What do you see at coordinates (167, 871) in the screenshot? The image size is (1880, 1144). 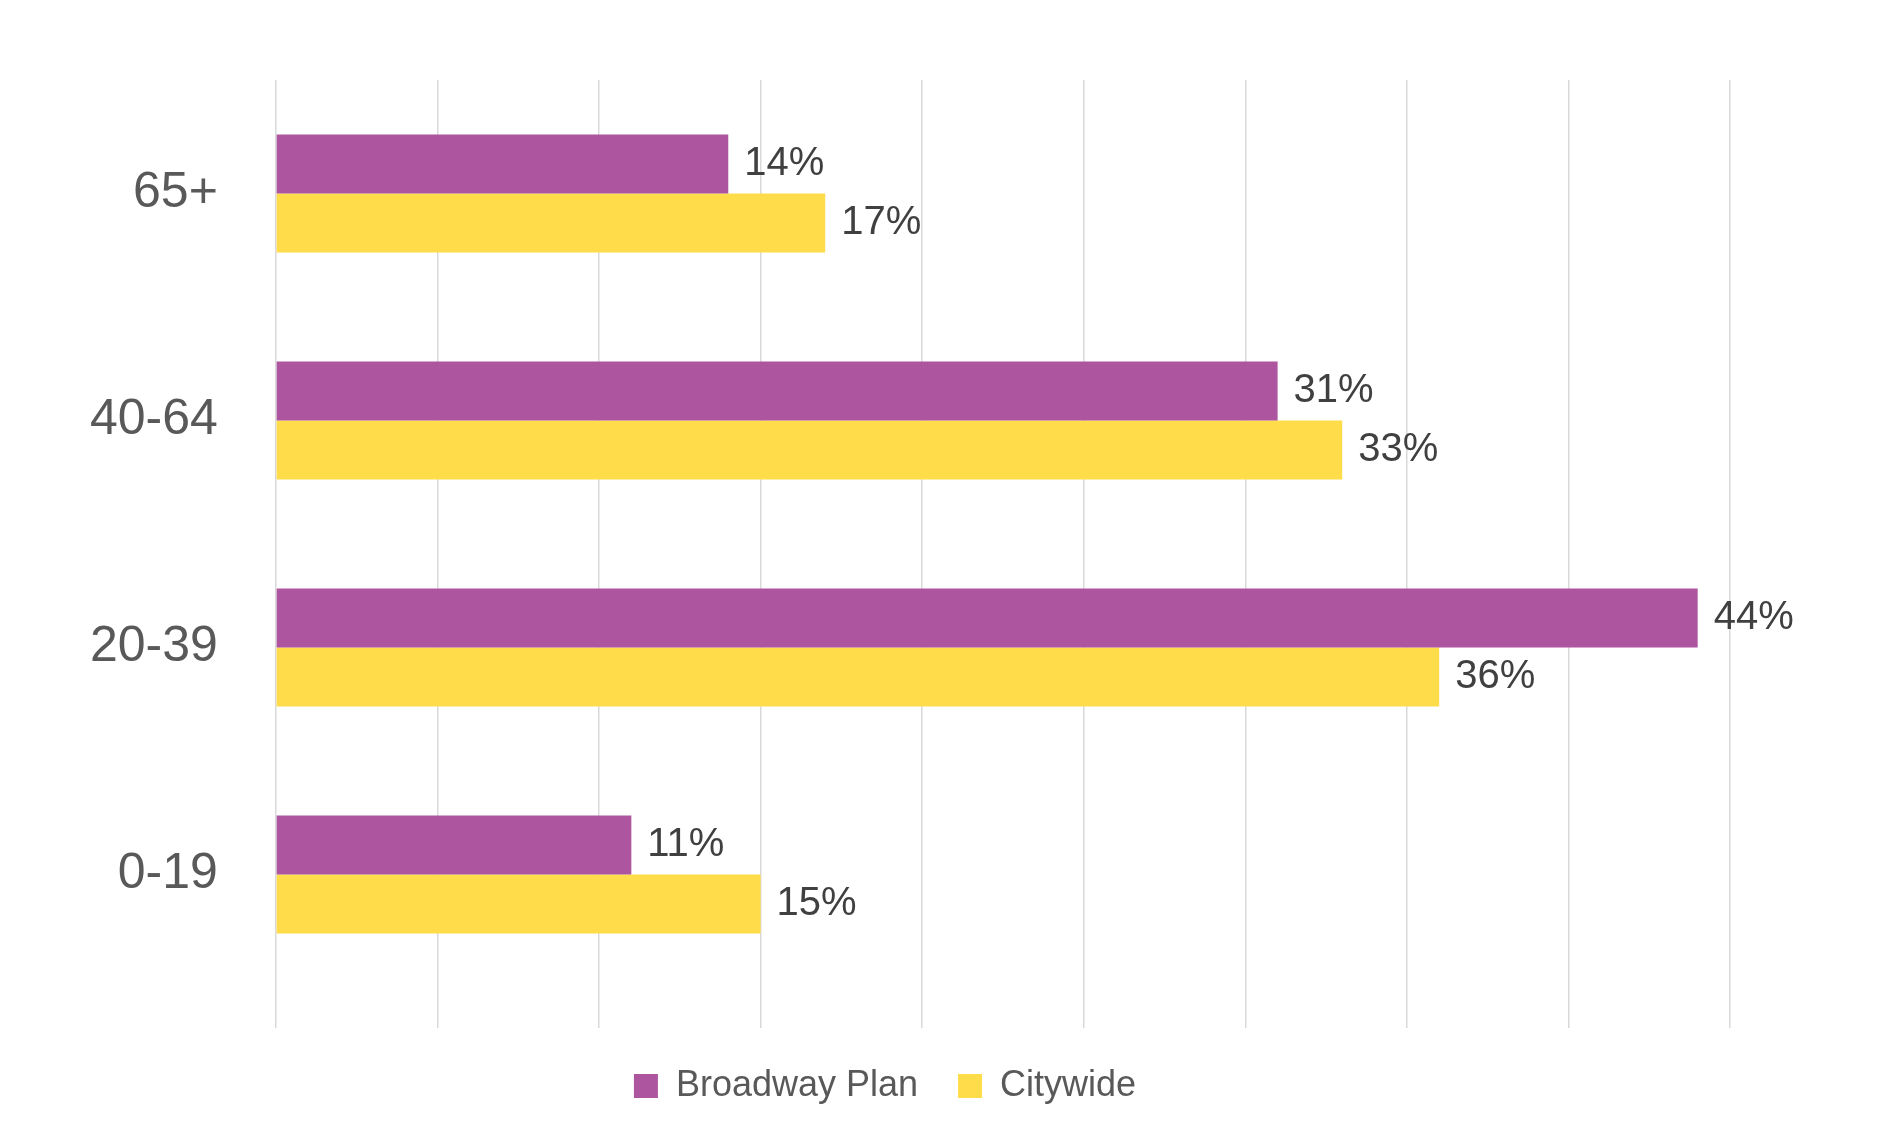 I see `y-tick-label: 0-19` at bounding box center [167, 871].